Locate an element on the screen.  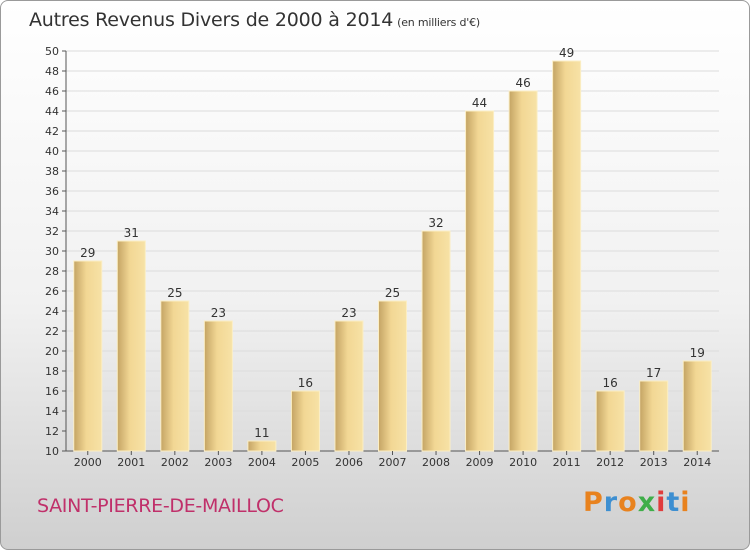
bar-value-label: 32 is located at coordinates (435, 223).